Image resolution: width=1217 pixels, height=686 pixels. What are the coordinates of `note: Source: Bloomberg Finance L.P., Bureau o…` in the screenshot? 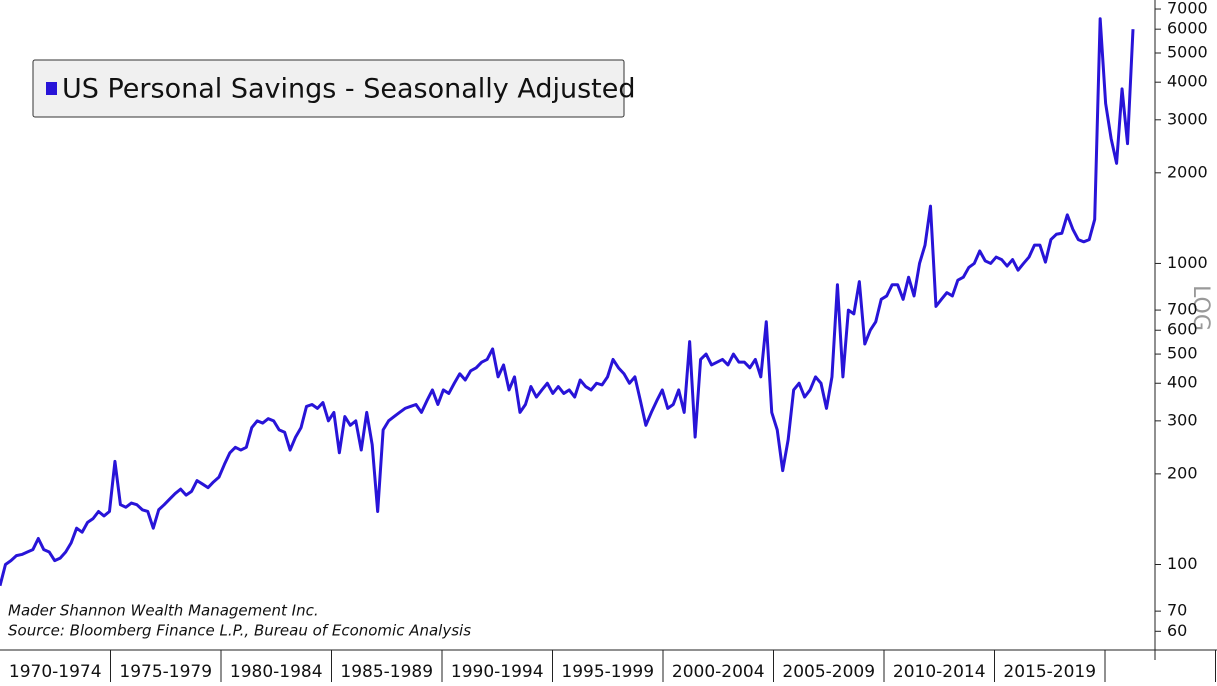 It's located at (239, 631).